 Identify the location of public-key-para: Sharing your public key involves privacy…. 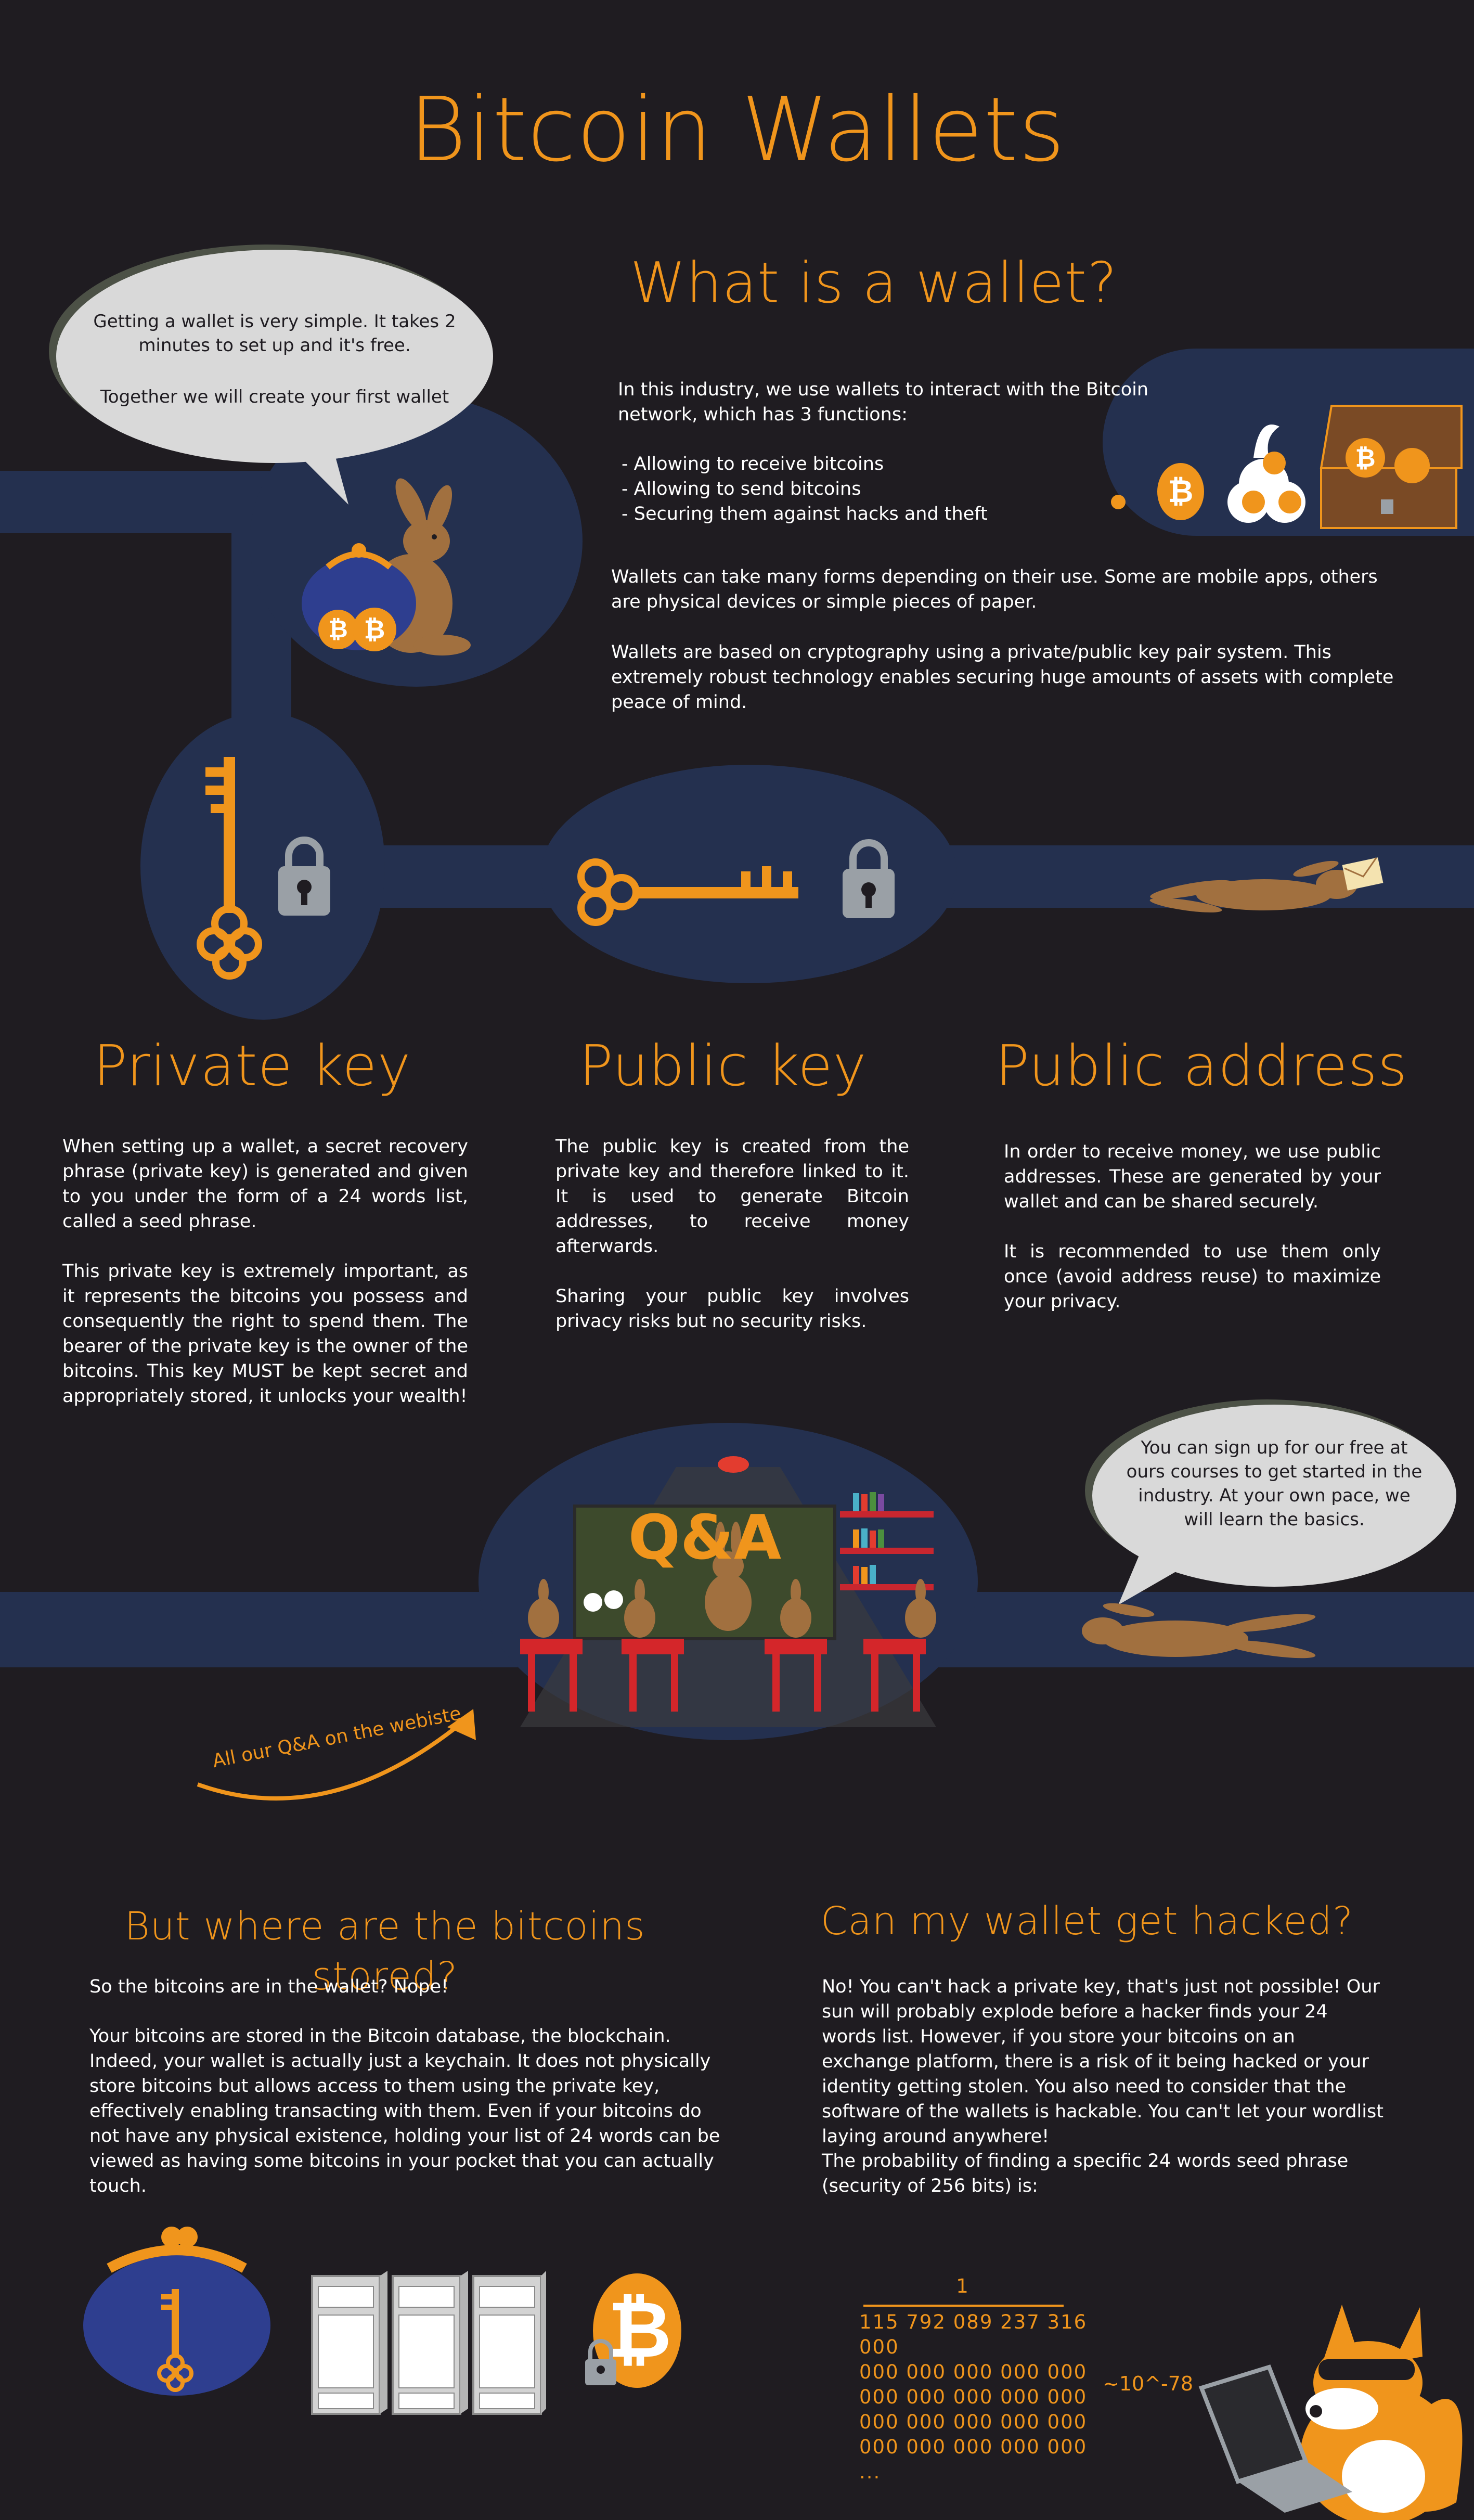
(732, 1309).